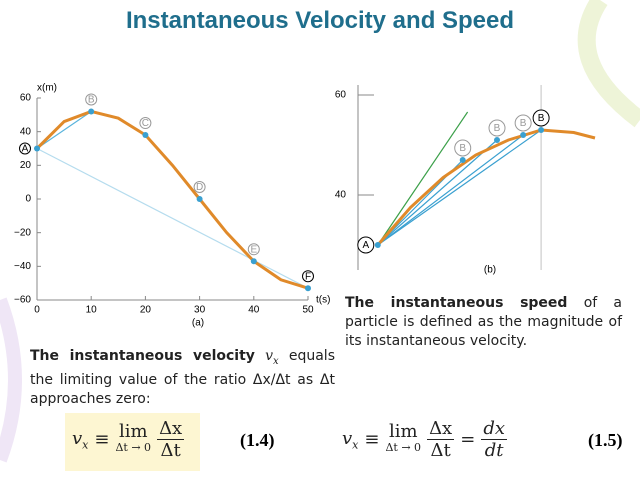  What do you see at coordinates (92, 310) in the screenshot?
I see `x-tick-label: 10` at bounding box center [92, 310].